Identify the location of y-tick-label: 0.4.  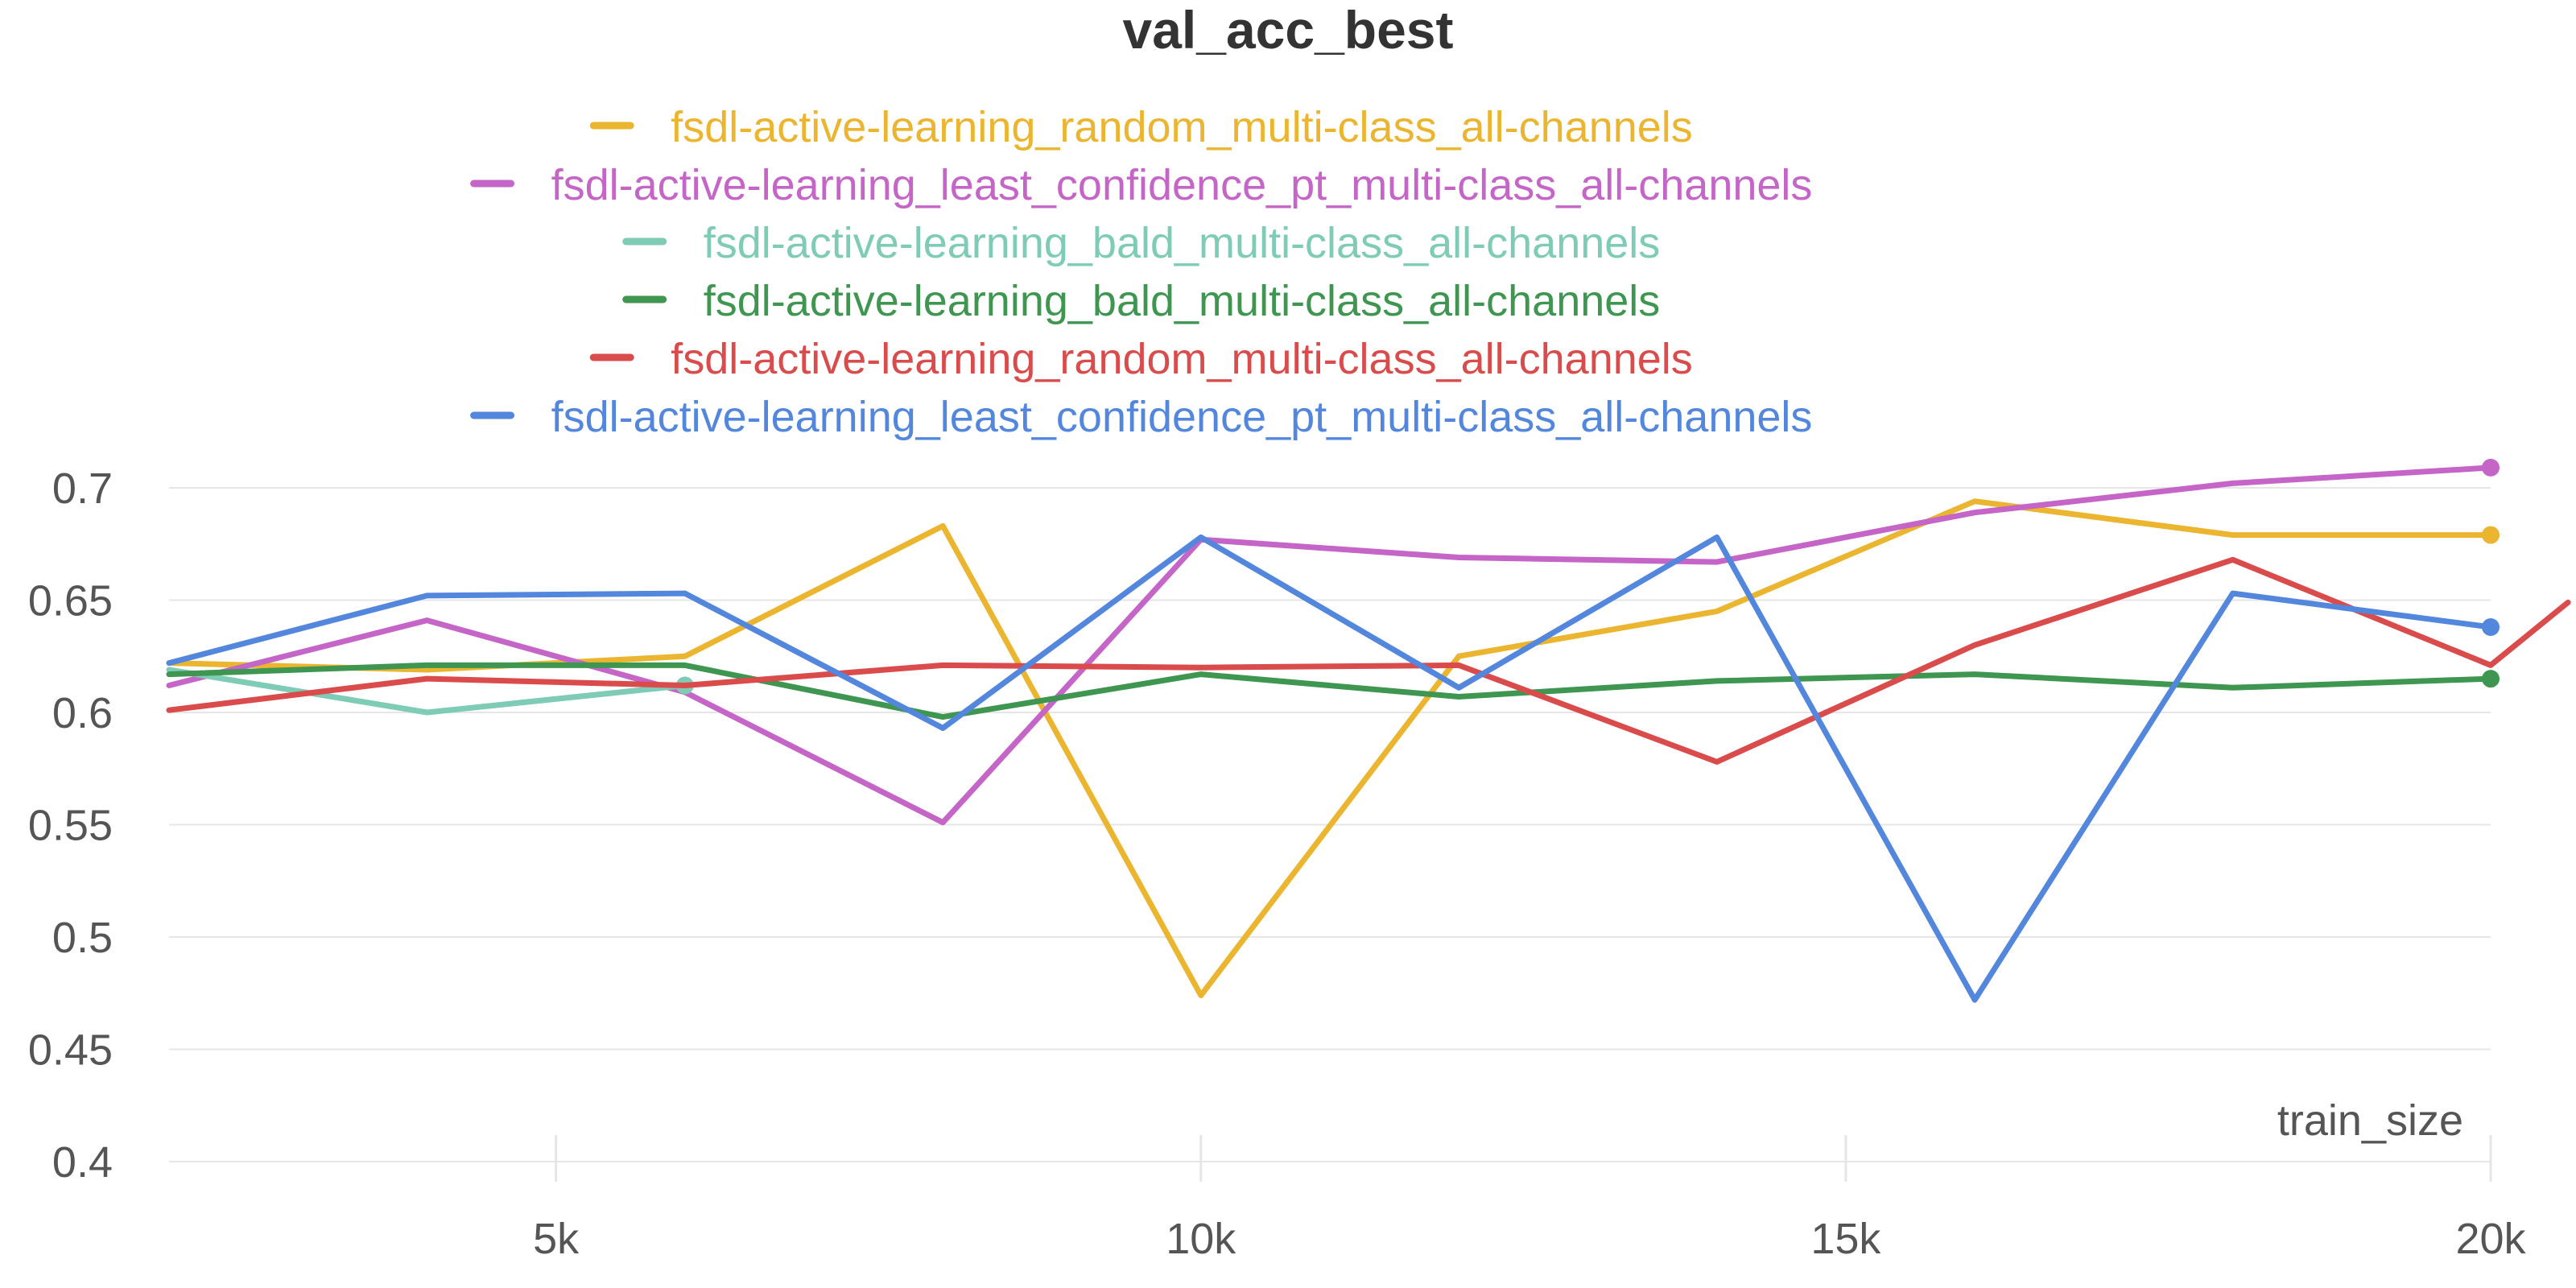
(82, 1162).